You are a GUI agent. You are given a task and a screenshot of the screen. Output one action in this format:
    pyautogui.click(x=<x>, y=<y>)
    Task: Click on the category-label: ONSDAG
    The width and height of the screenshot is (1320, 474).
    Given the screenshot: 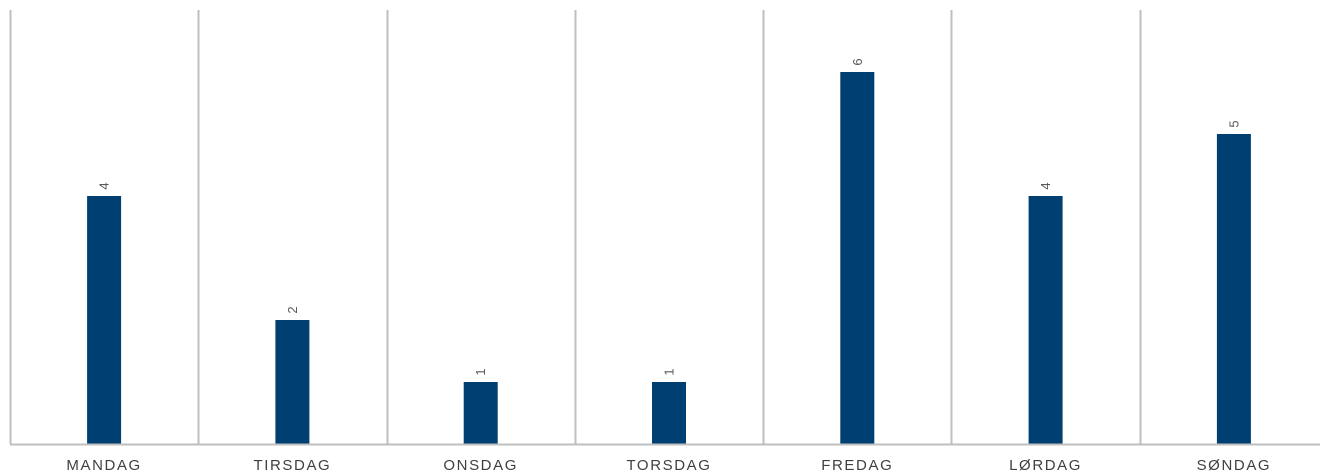 What is the action you would take?
    pyautogui.click(x=480, y=465)
    